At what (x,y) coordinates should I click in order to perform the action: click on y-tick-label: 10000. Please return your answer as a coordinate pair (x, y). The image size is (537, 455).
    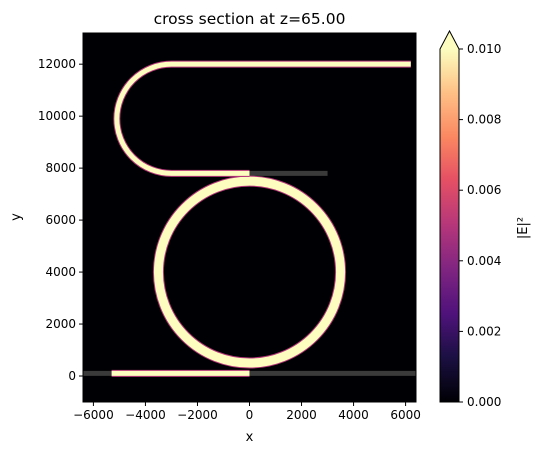
    Looking at the image, I should click on (57, 116).